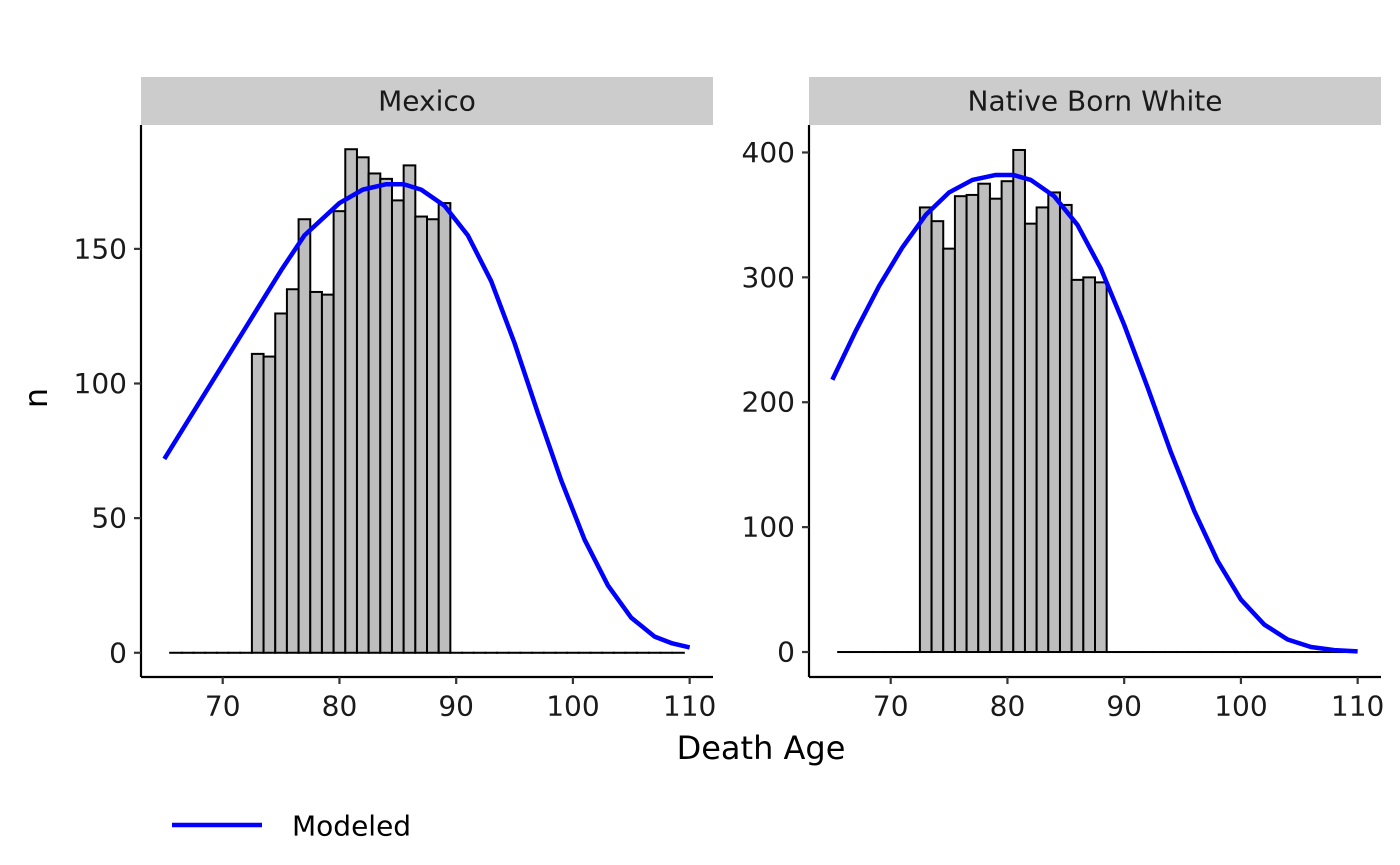 The image size is (1400, 865). Describe the element at coordinates (768, 527) in the screenshot. I see `y-tick-label-native-born-white-100: 100` at that location.